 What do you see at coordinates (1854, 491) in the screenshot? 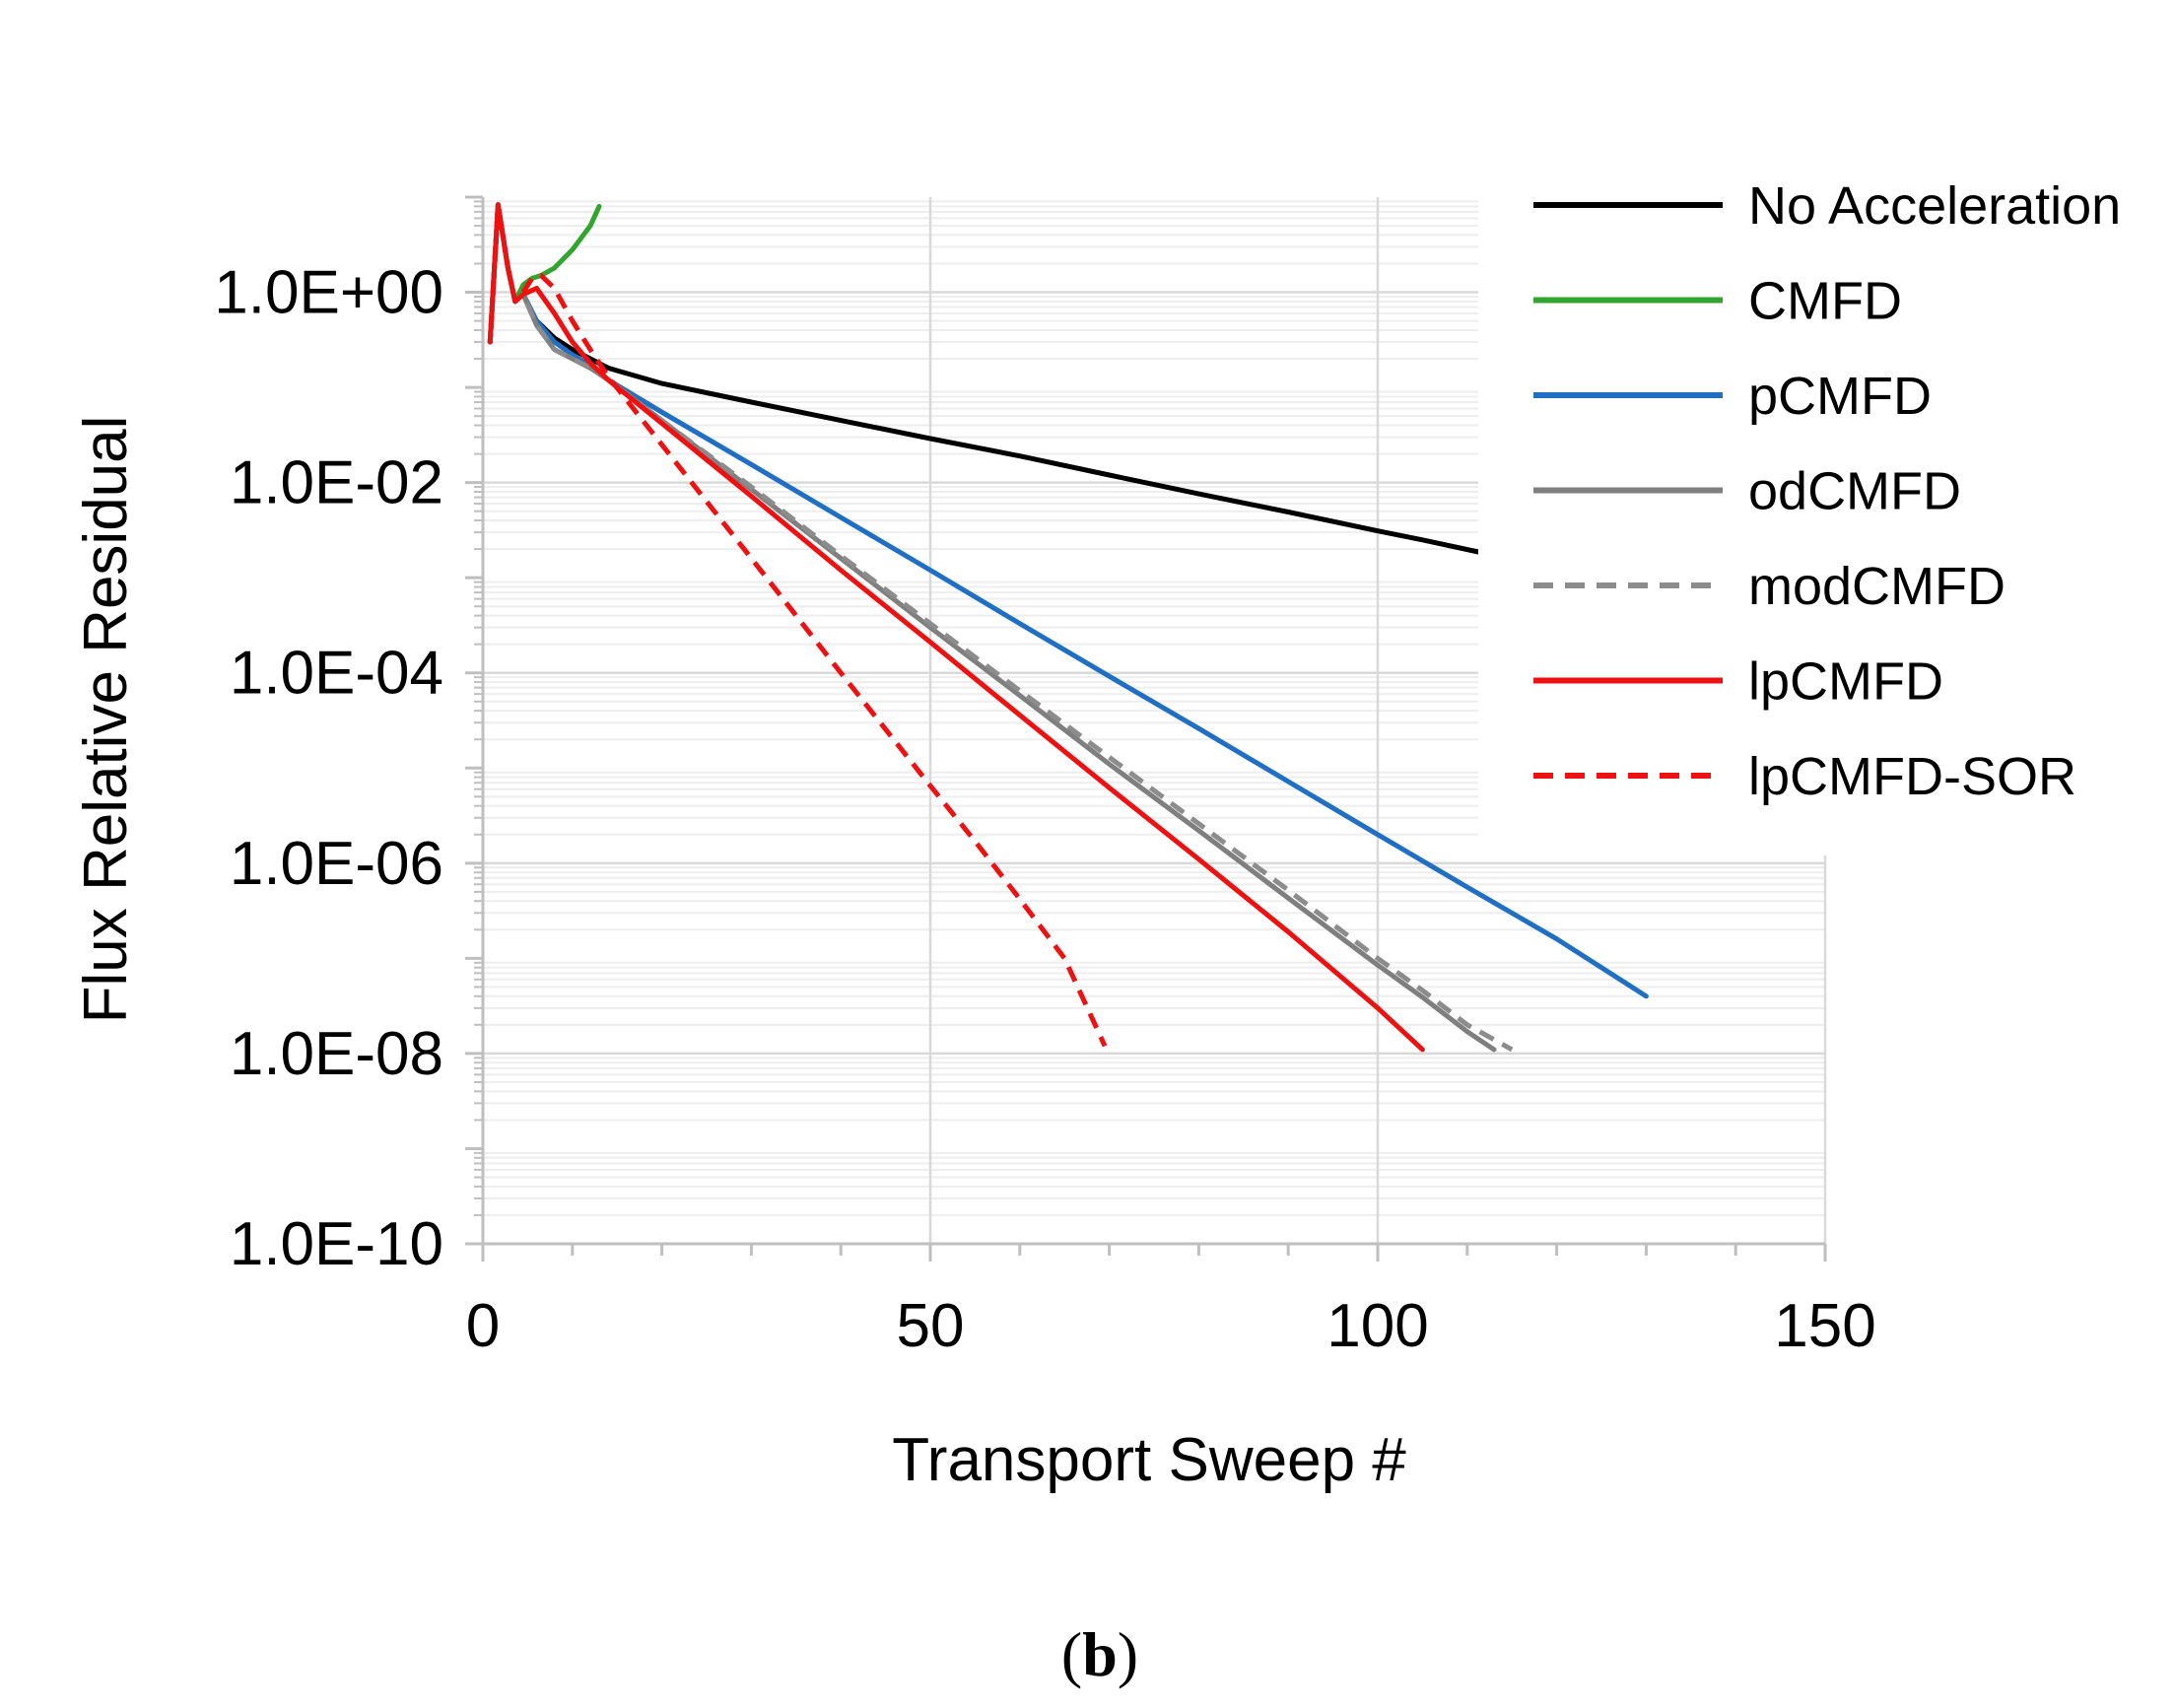
I see `legend-label-odcmfd: odCMFD` at bounding box center [1854, 491].